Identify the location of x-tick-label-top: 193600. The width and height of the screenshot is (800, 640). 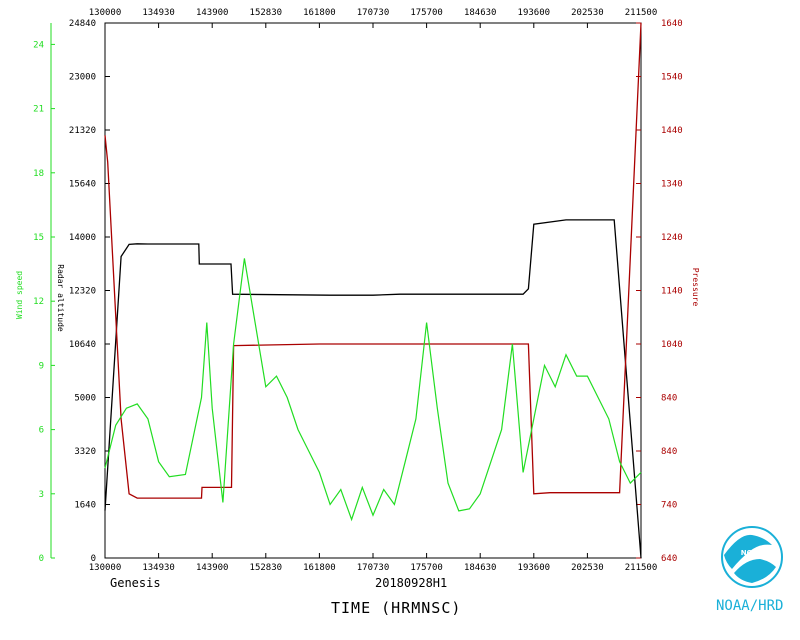
(534, 13).